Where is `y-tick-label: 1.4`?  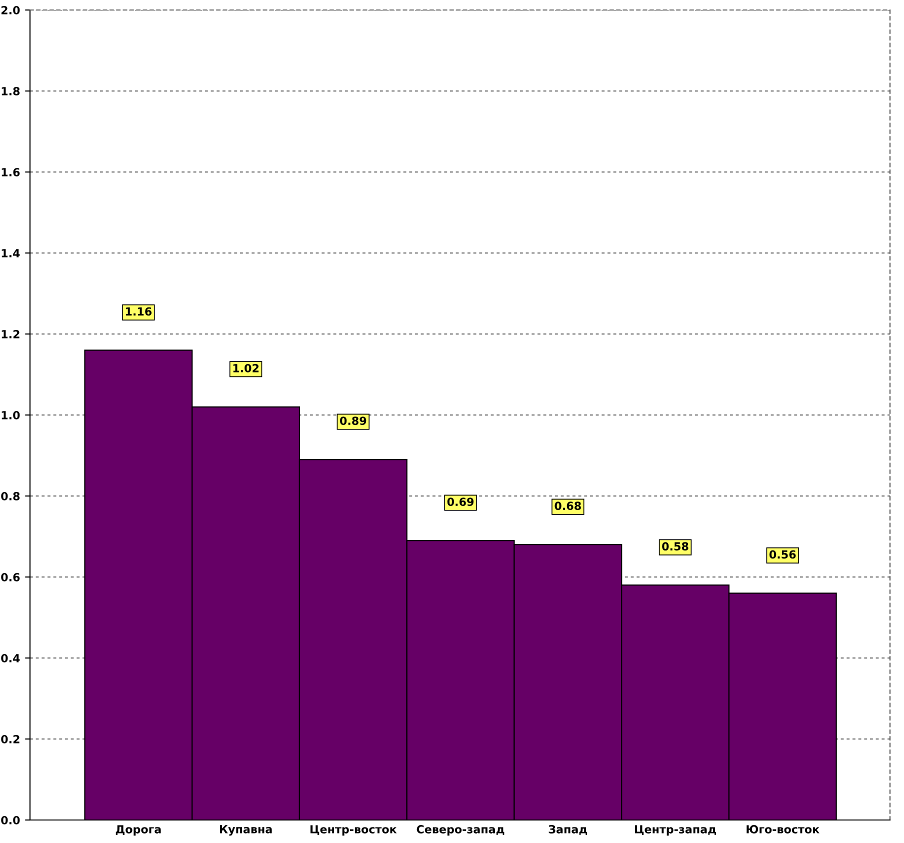
y-tick-label: 1.4 is located at coordinates (11, 253).